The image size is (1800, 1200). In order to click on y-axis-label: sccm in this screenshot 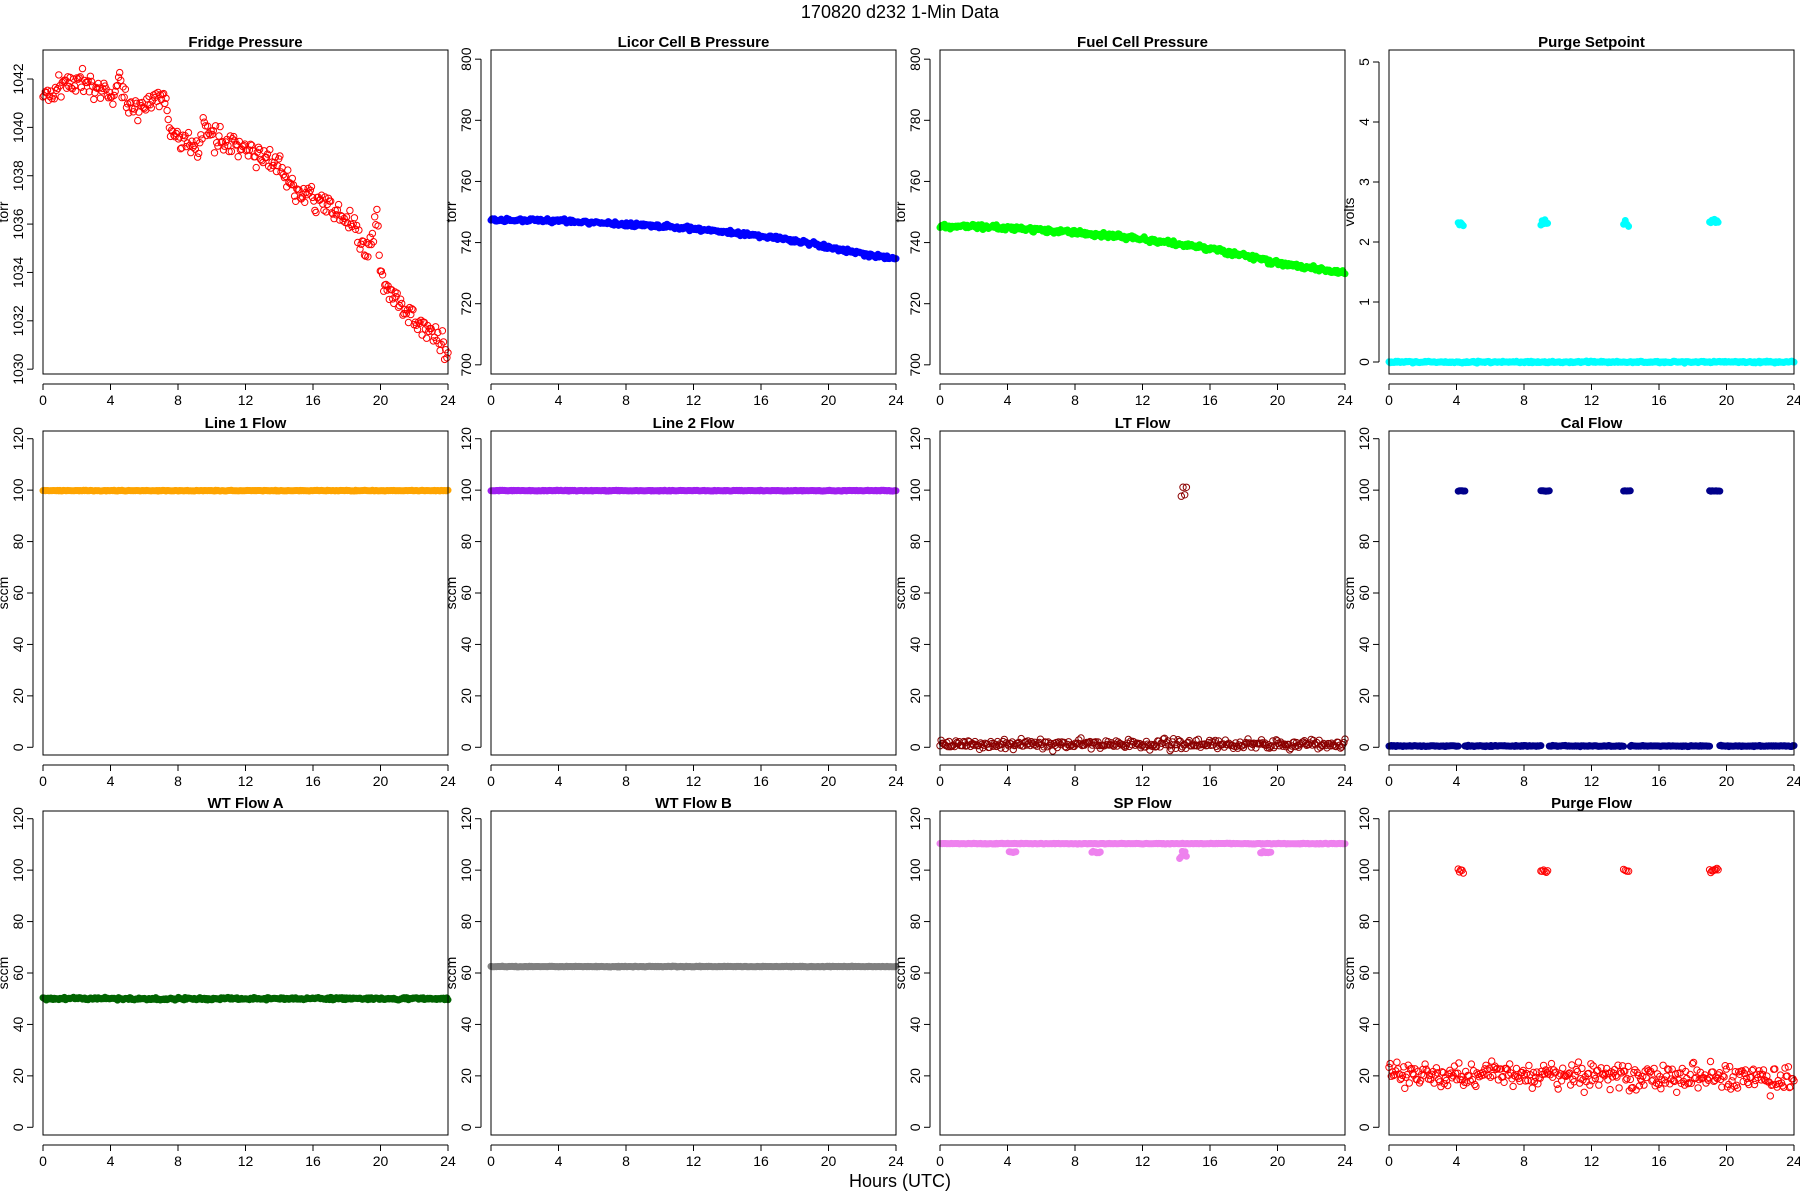, I will do `click(451, 973)`.